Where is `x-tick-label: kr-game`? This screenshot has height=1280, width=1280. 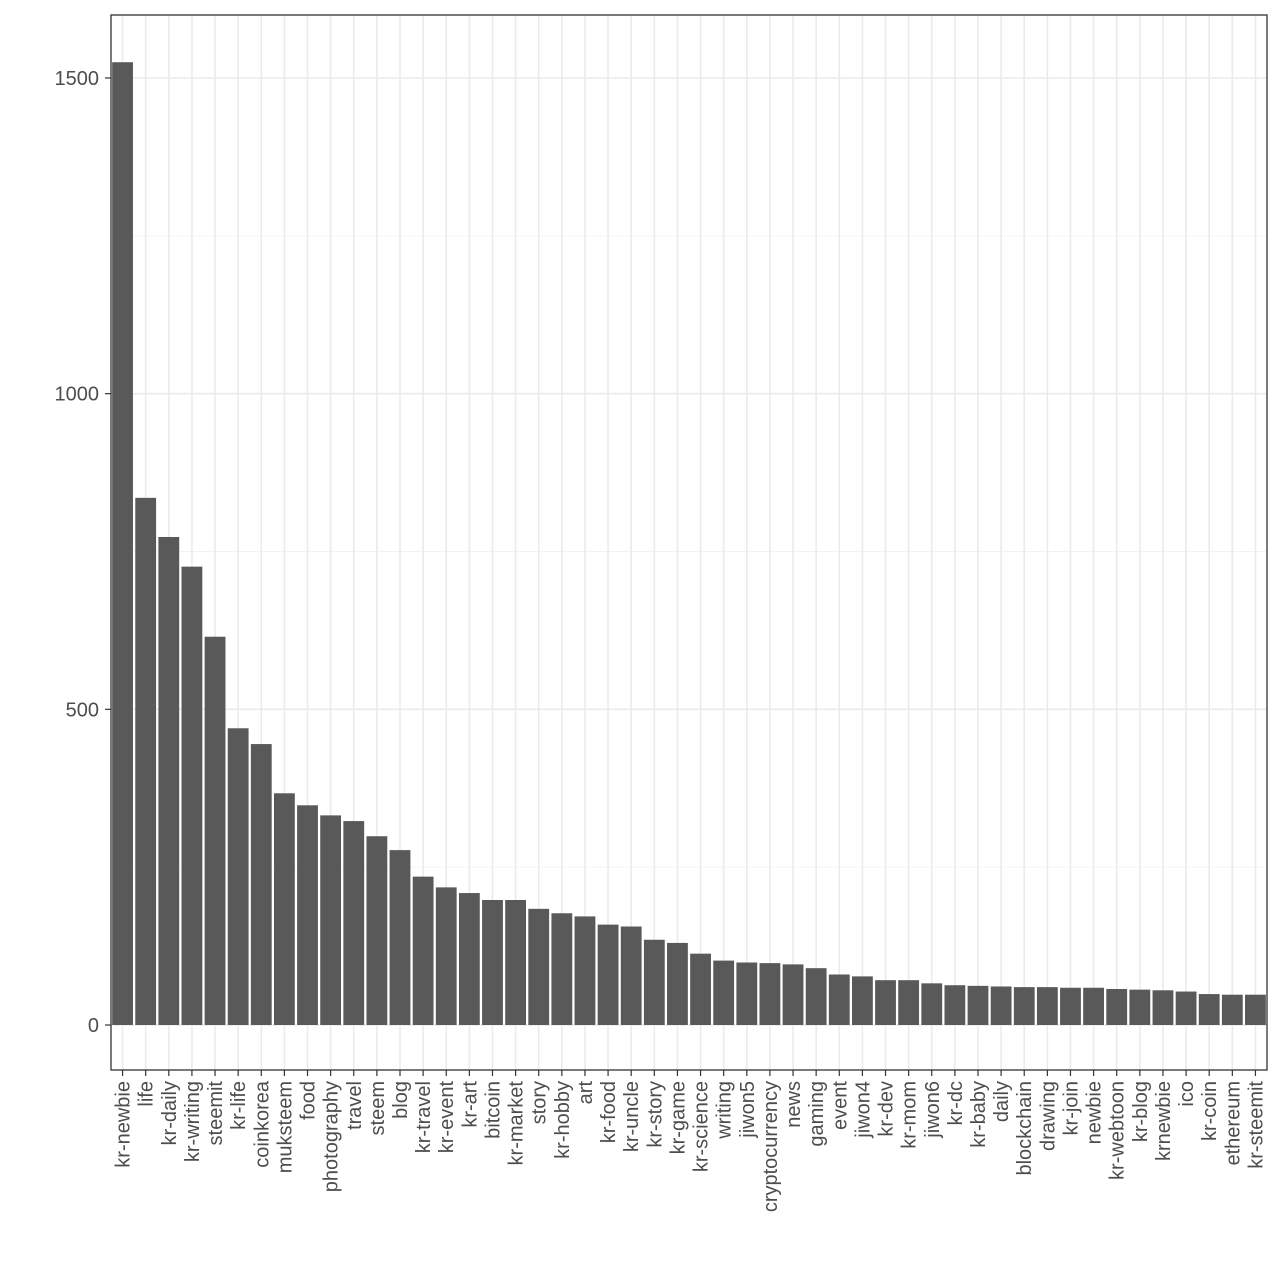
x-tick-label: kr-game is located at coordinates (678, 1117).